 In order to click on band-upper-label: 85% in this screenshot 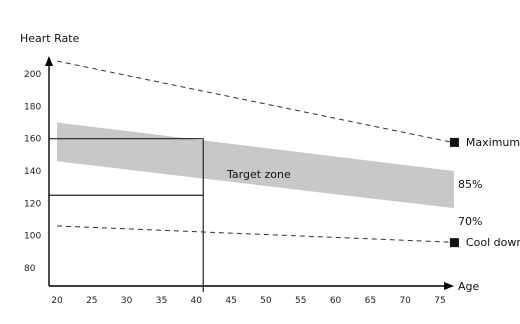, I will do `click(470, 184)`.